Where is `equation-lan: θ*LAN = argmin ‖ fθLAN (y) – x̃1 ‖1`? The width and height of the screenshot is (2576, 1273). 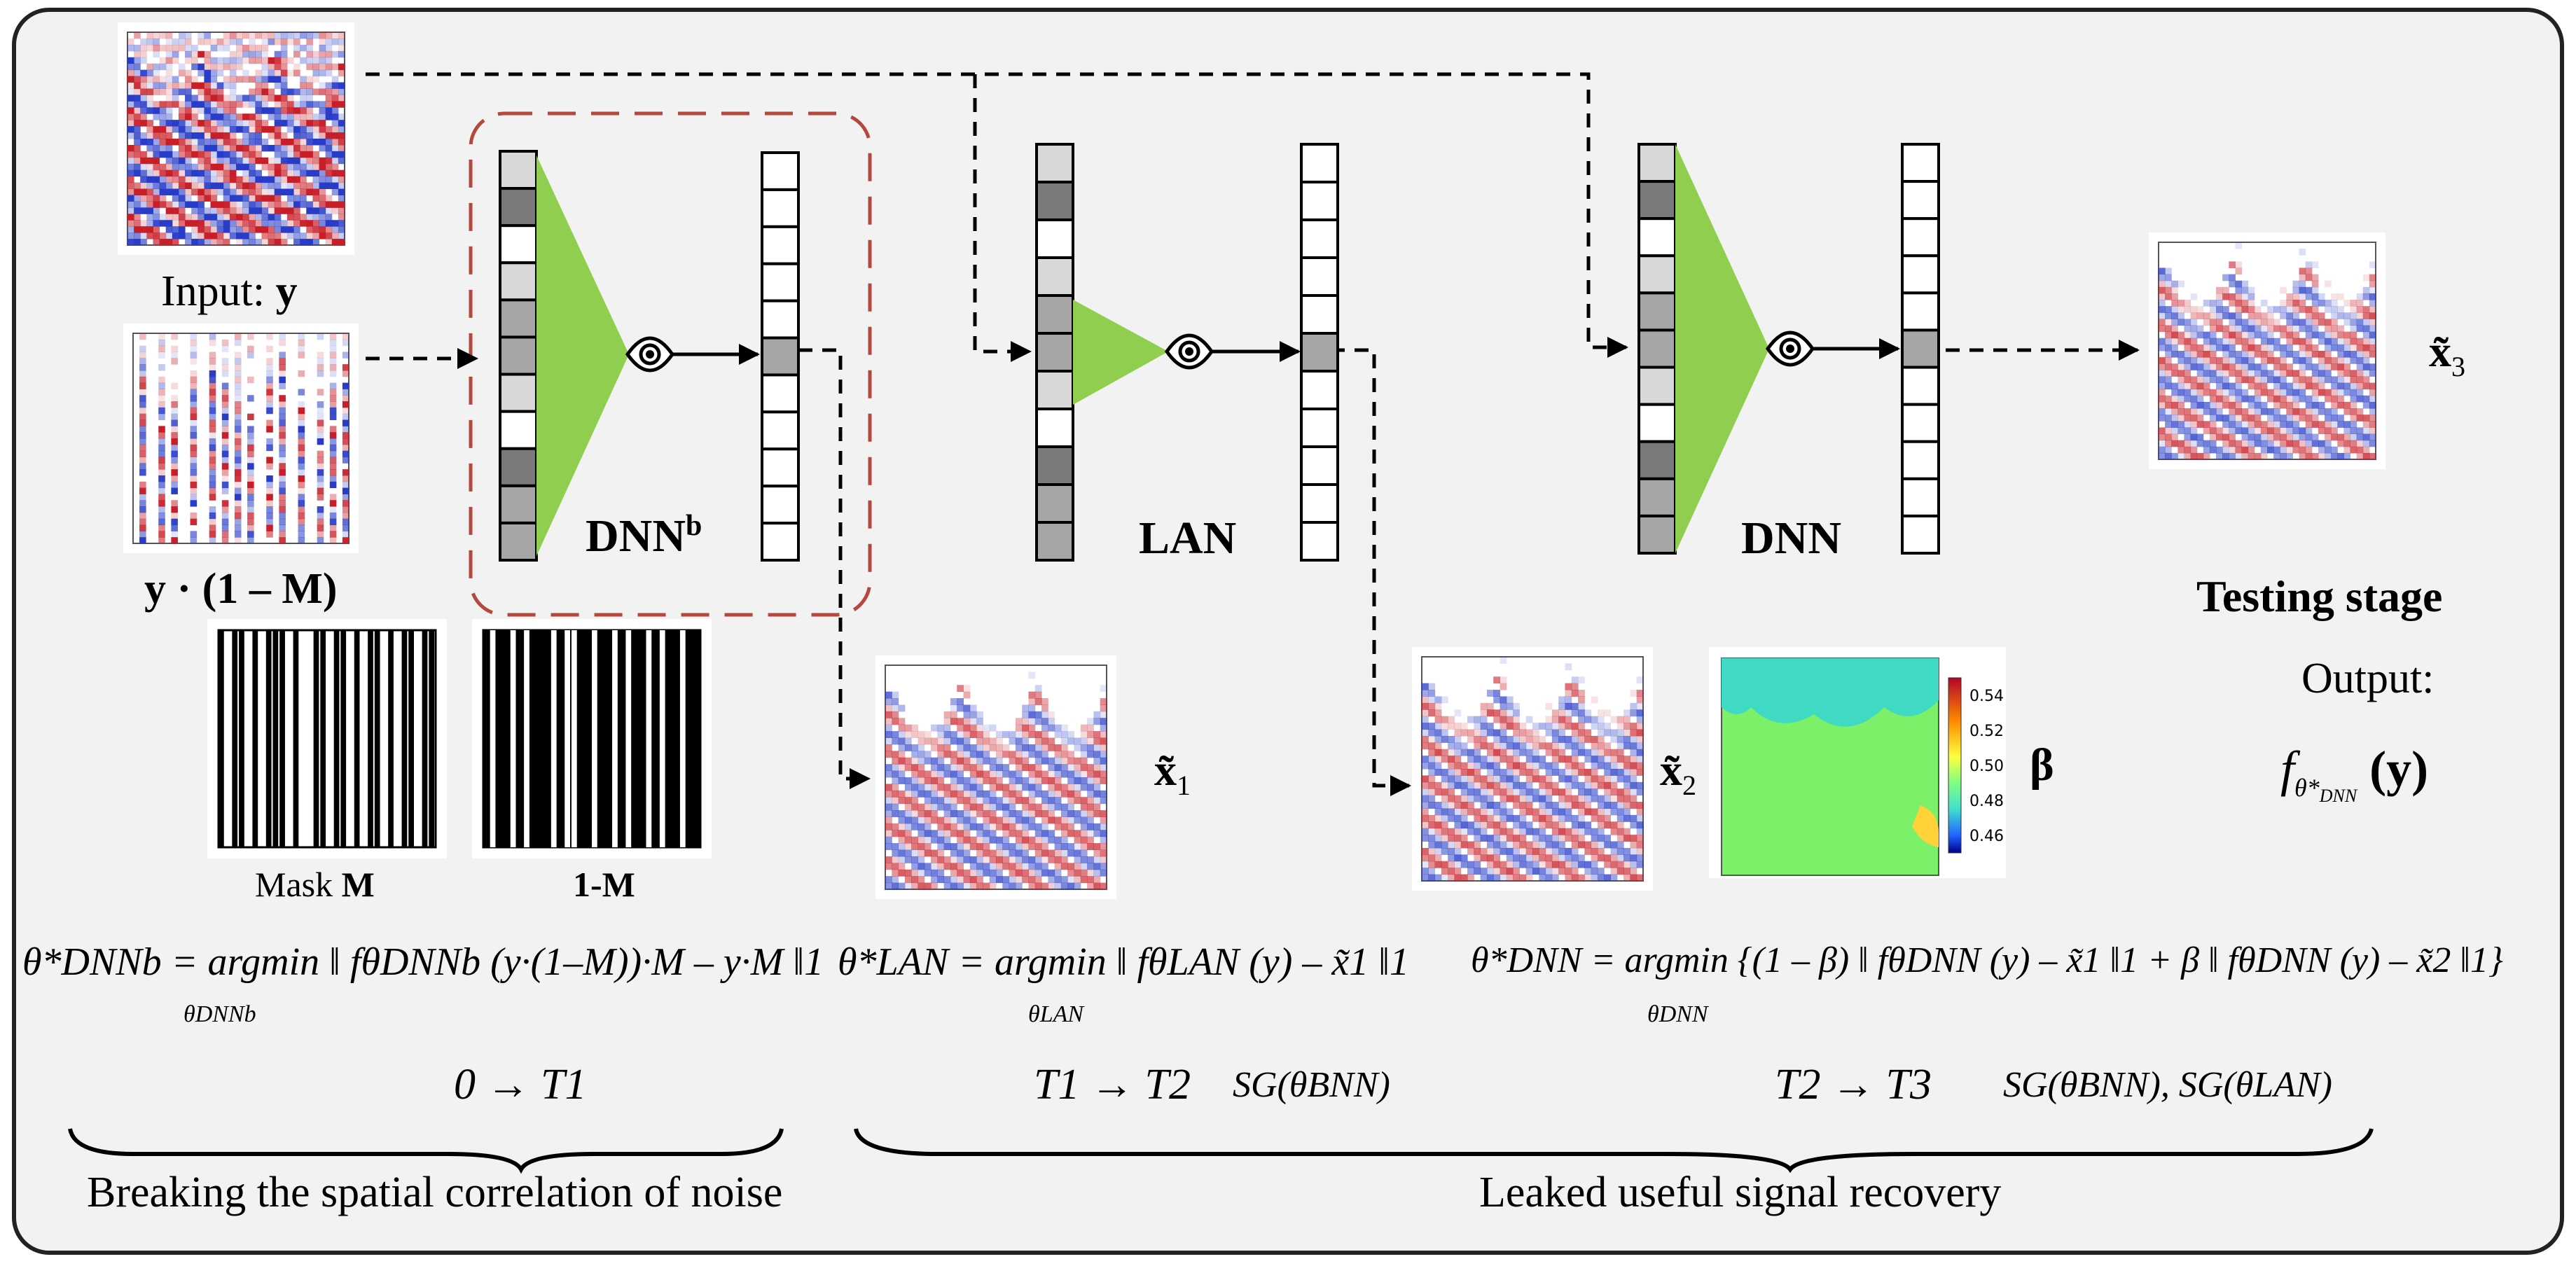
equation-lan: θ*LAN = argmin ‖ fθLAN (y) – x̃1 ‖1 is located at coordinates (1124, 962).